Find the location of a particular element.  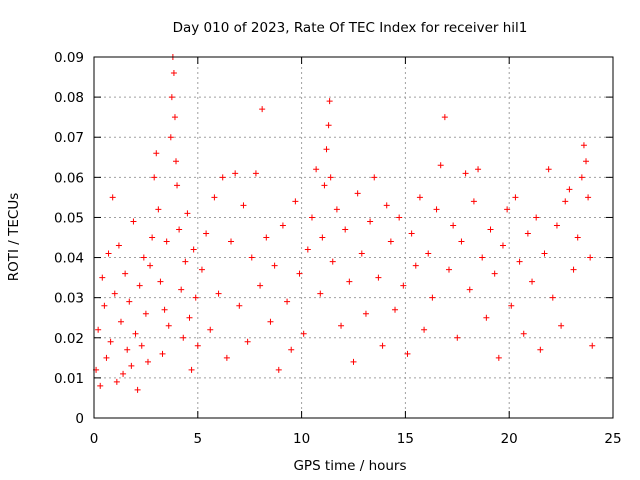

y-tick-label: 0.01 is located at coordinates (69, 379).